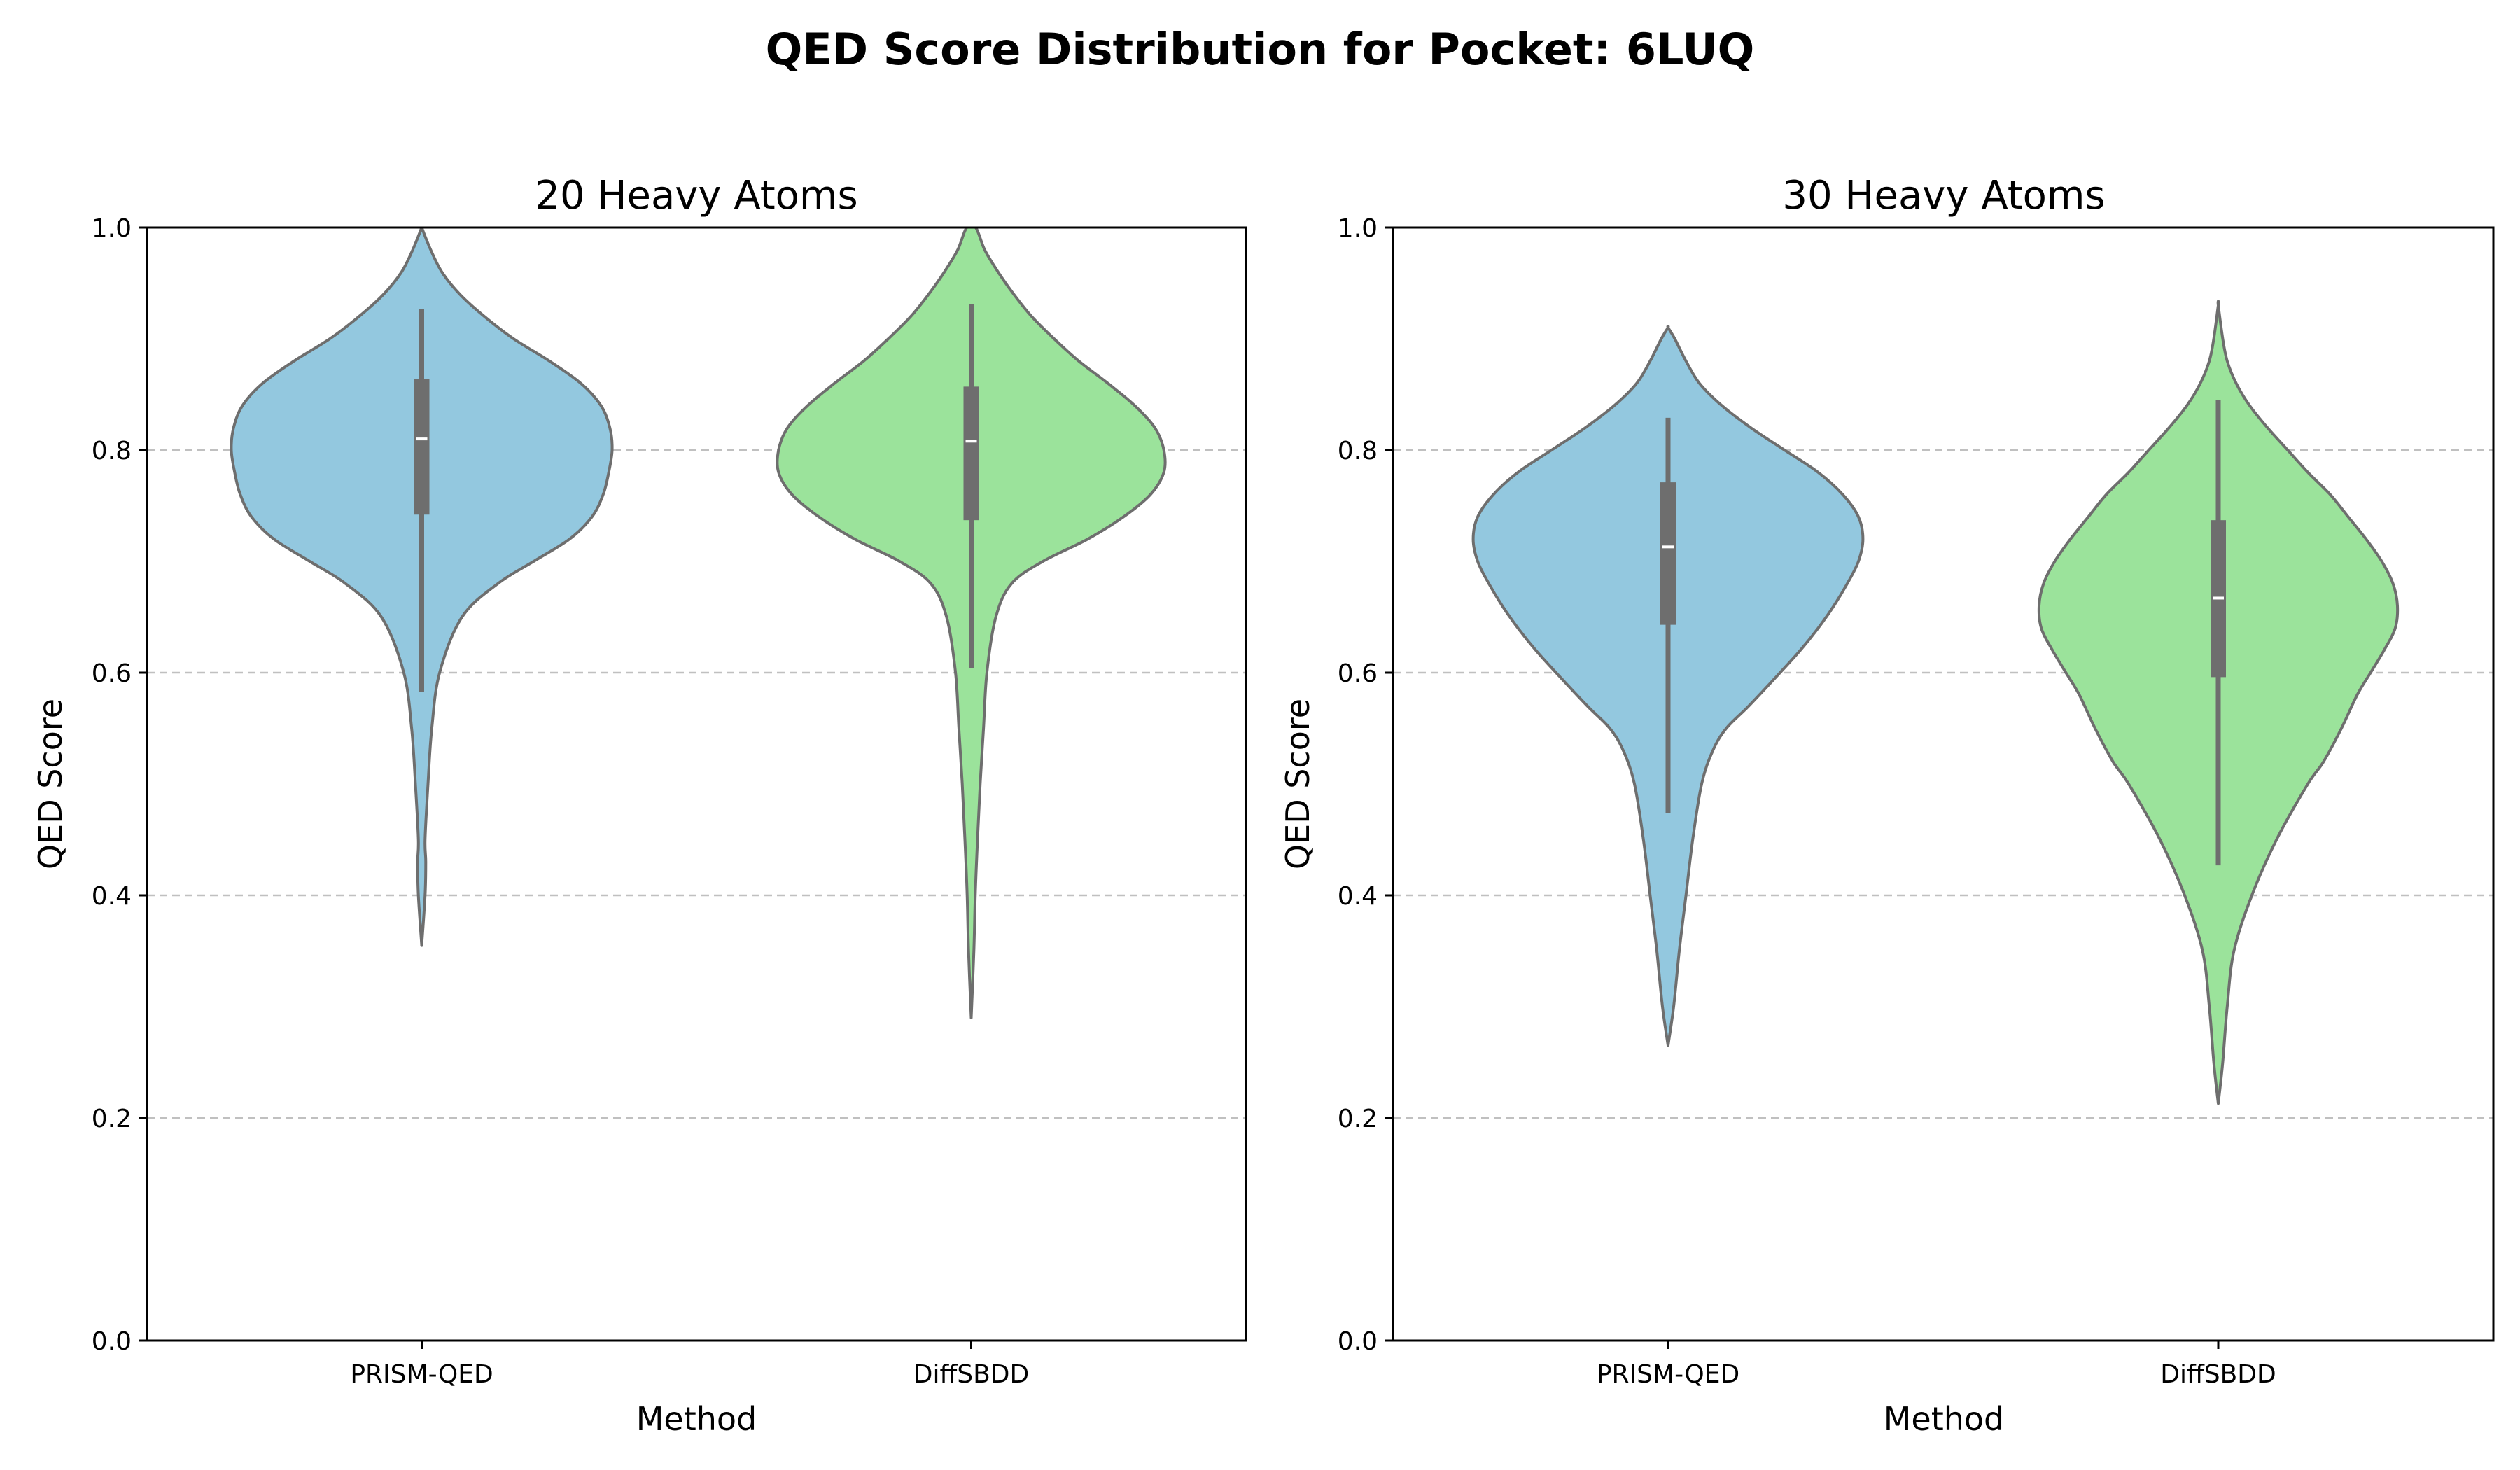 The width and height of the screenshot is (2520, 1470). Describe the element at coordinates (971, 453) in the screenshot. I see `iqr-box-diffsbdd` at that location.